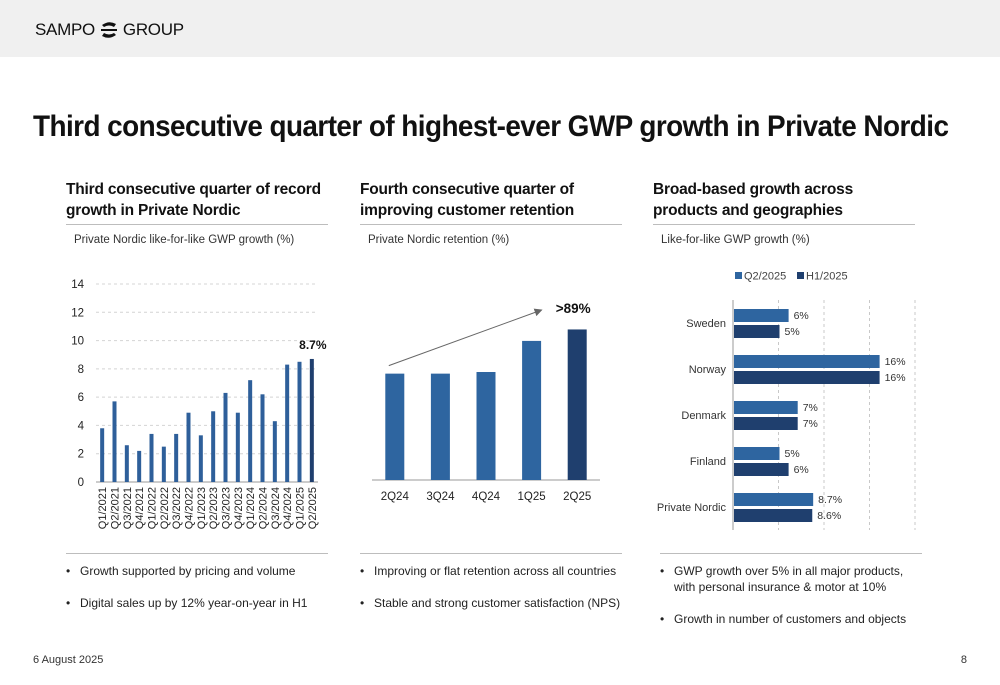  Describe the element at coordinates (128, 508) in the screenshot. I see `x-tick-label: Q3/2021` at that location.